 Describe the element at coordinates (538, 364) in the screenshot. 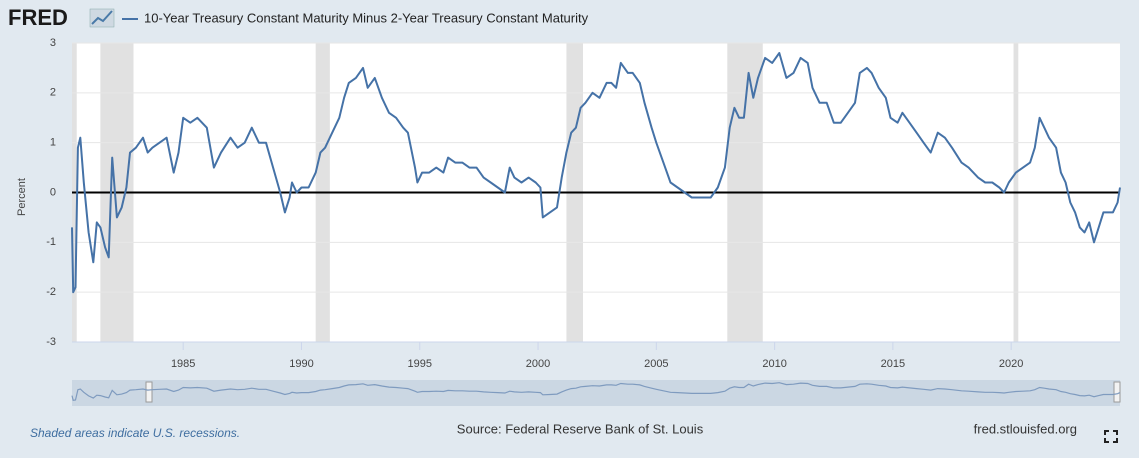

I see `x-tick-label: 2000` at that location.